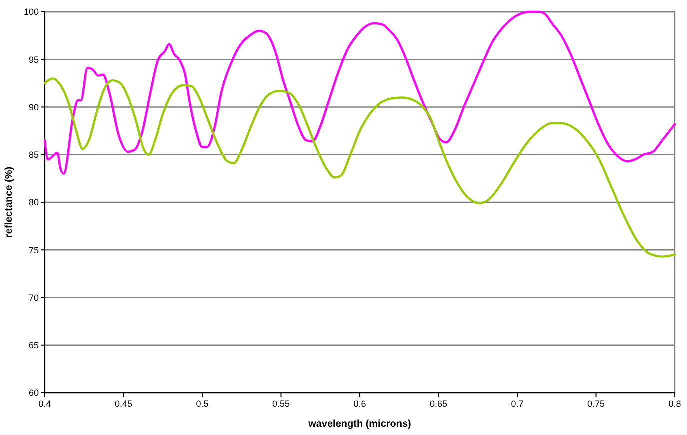 This screenshot has width=687, height=435. I want to click on y-tick-label: 65, so click(33, 345).